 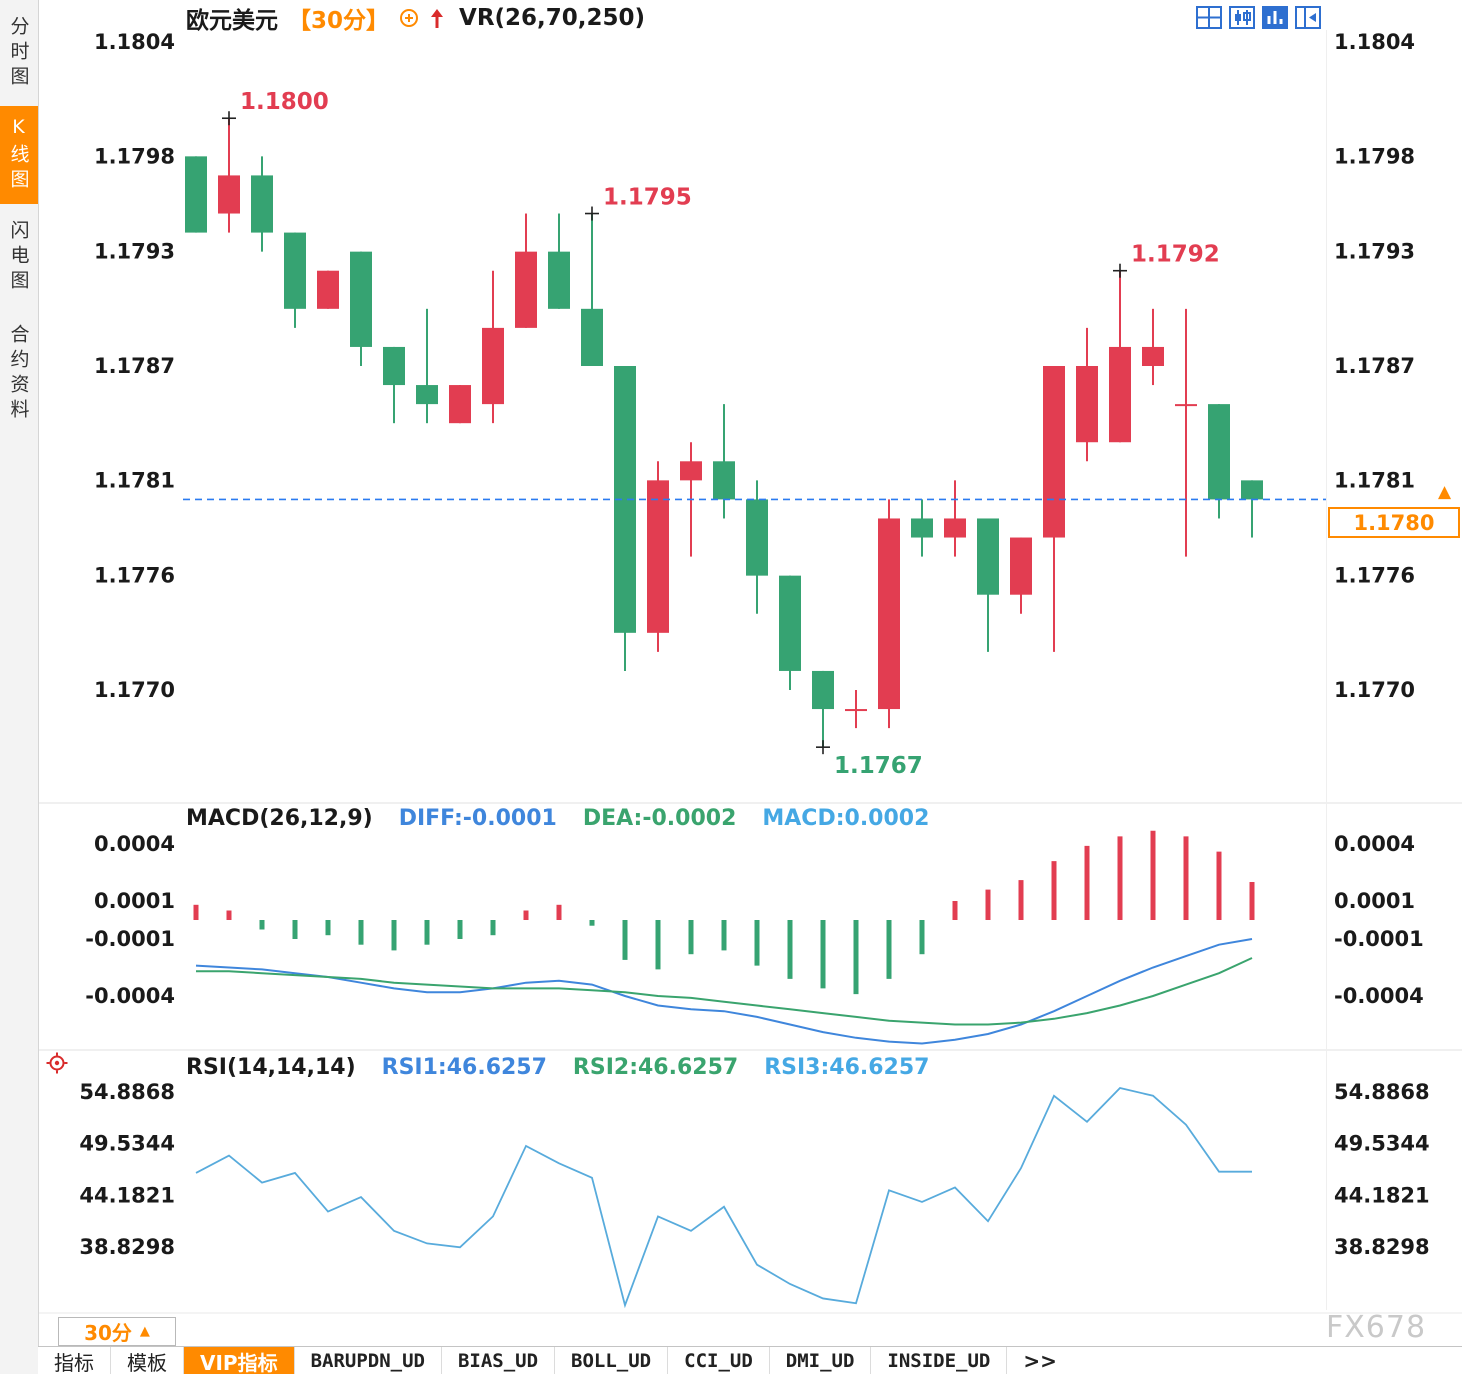 I want to click on tab-boll-ud: BOLL_UD, so click(x=612, y=1360).